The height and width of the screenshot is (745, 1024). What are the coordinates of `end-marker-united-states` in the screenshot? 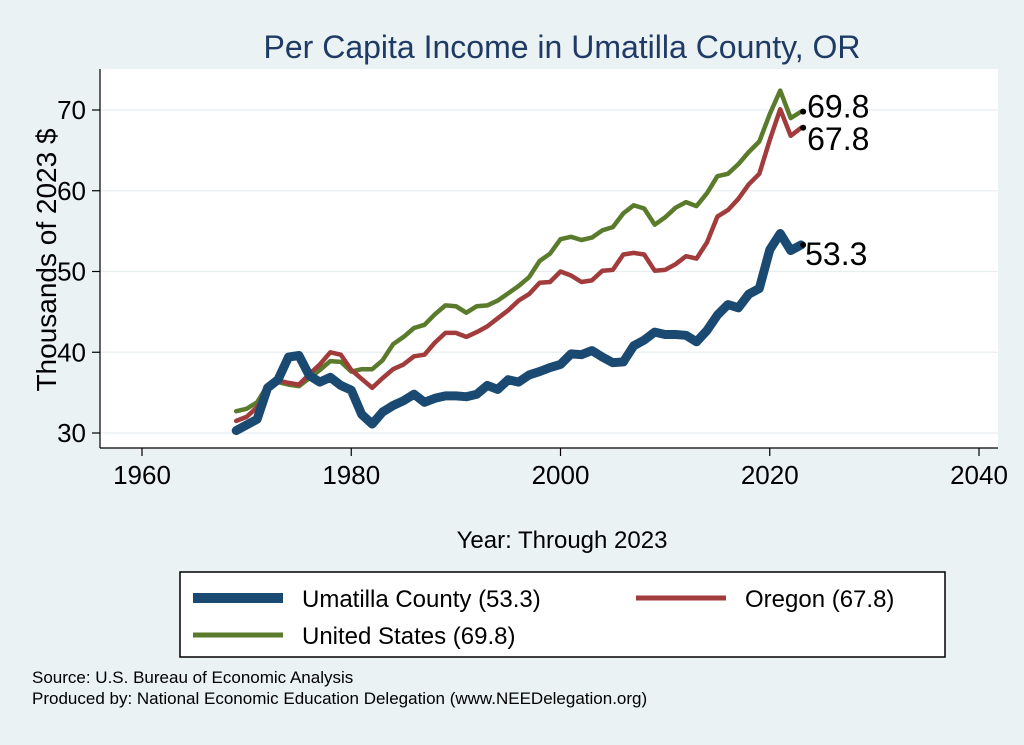 It's located at (803, 111).